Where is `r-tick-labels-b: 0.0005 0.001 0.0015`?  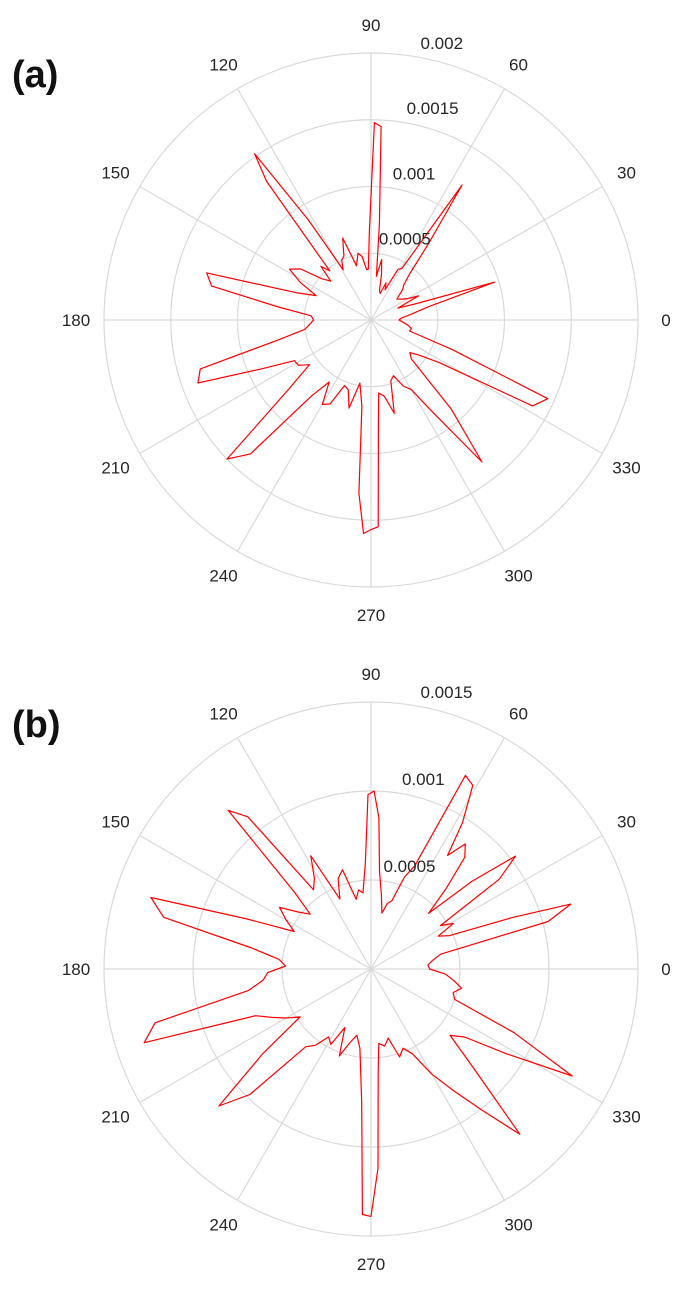 r-tick-labels-b: 0.0005 0.001 0.0015 is located at coordinates (428, 779).